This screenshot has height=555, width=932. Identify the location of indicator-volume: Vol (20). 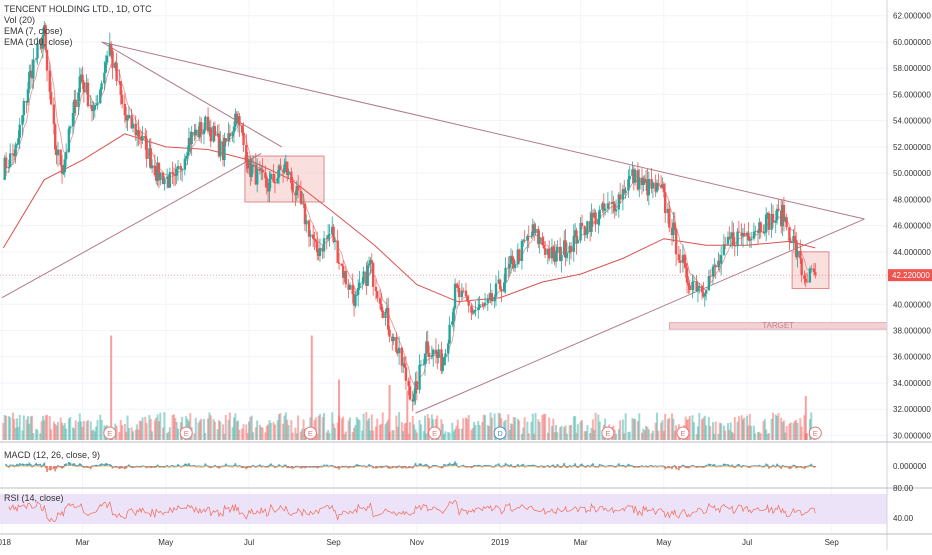
(78, 20).